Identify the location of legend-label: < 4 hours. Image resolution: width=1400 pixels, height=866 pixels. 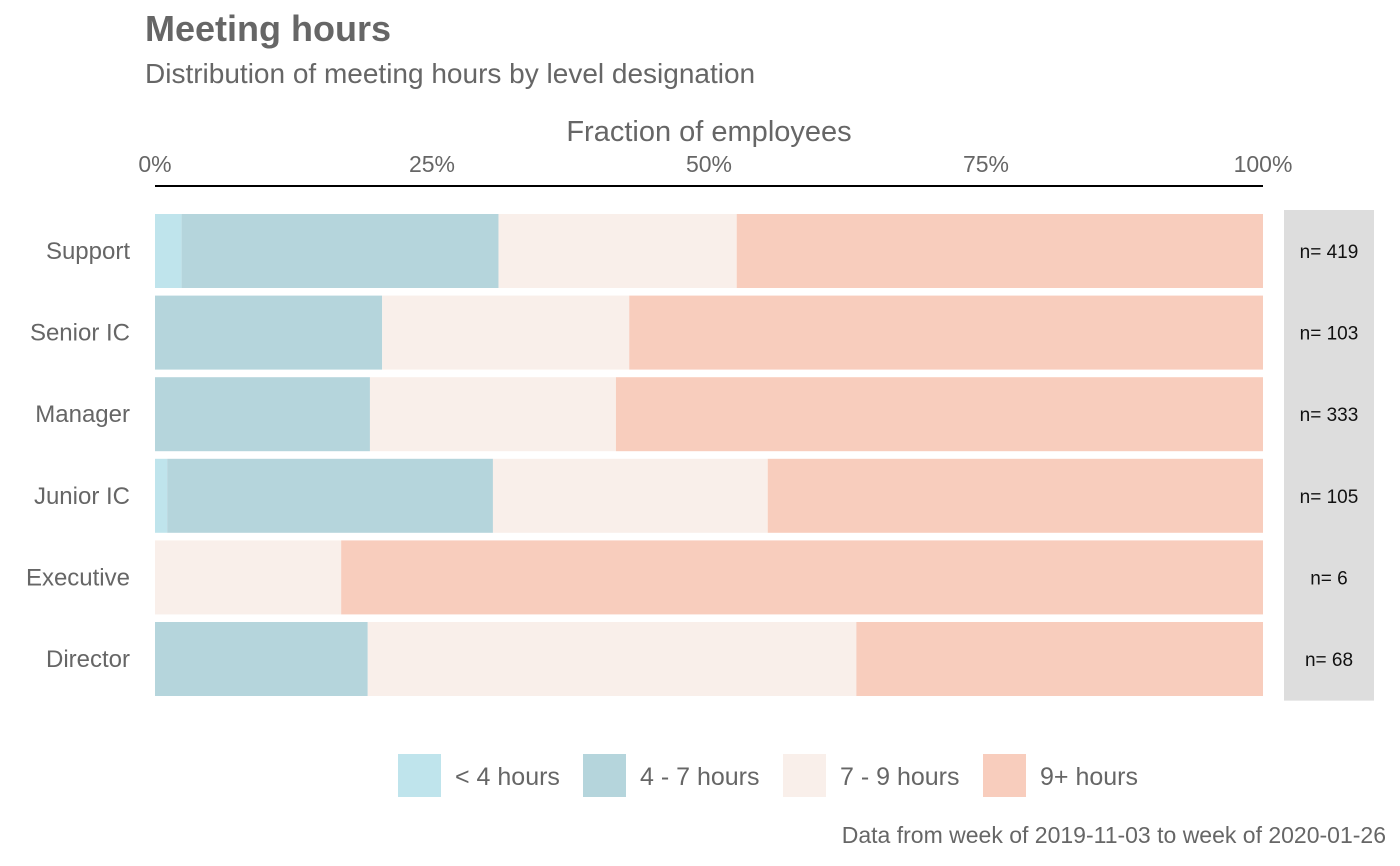
(507, 777).